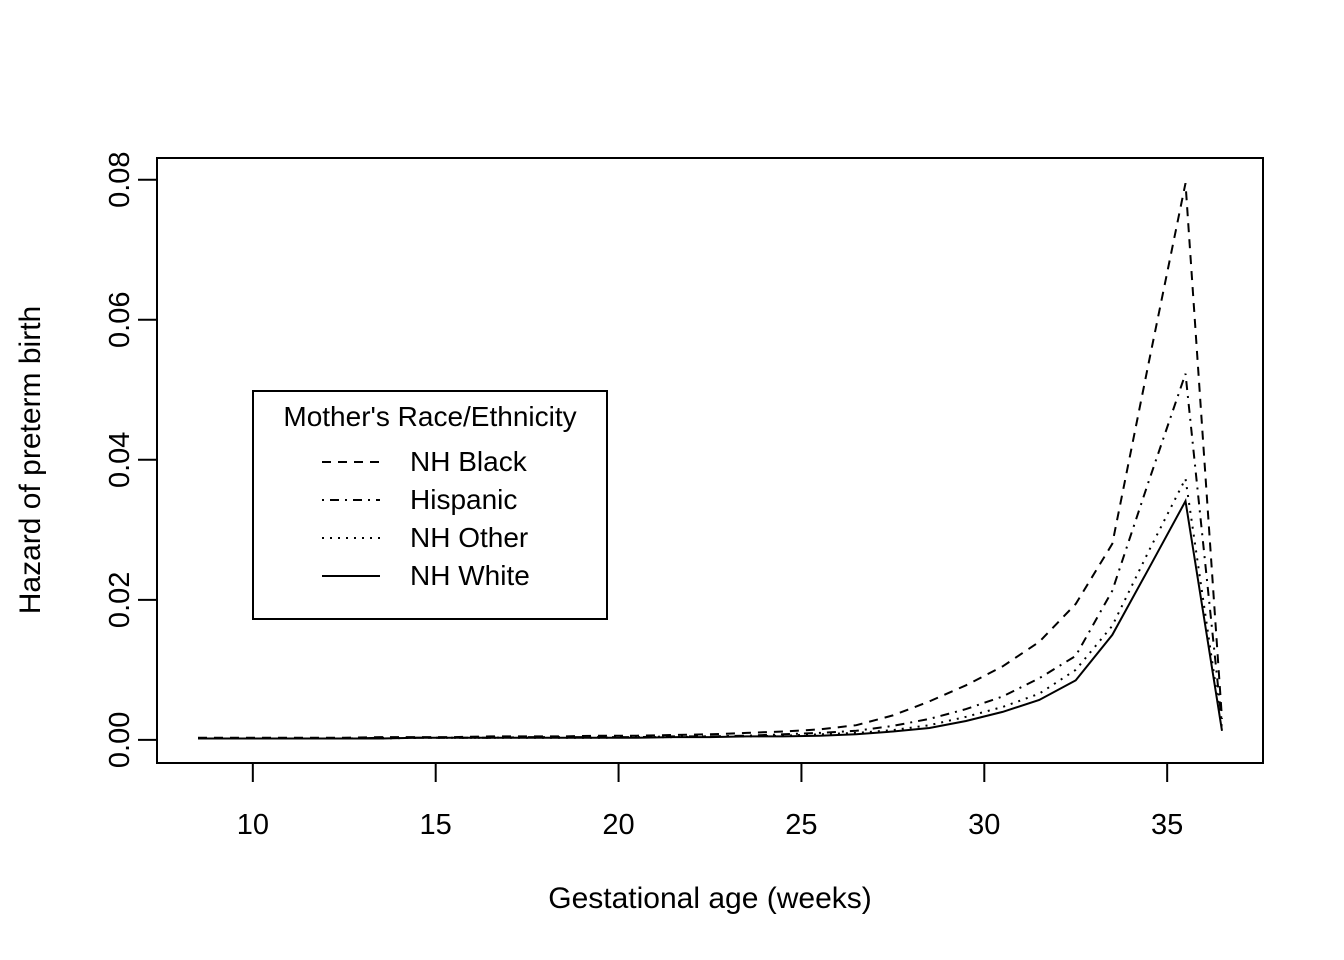 The image size is (1344, 960). What do you see at coordinates (351, 500) in the screenshot?
I see `dash-dot-line-sample-icon` at bounding box center [351, 500].